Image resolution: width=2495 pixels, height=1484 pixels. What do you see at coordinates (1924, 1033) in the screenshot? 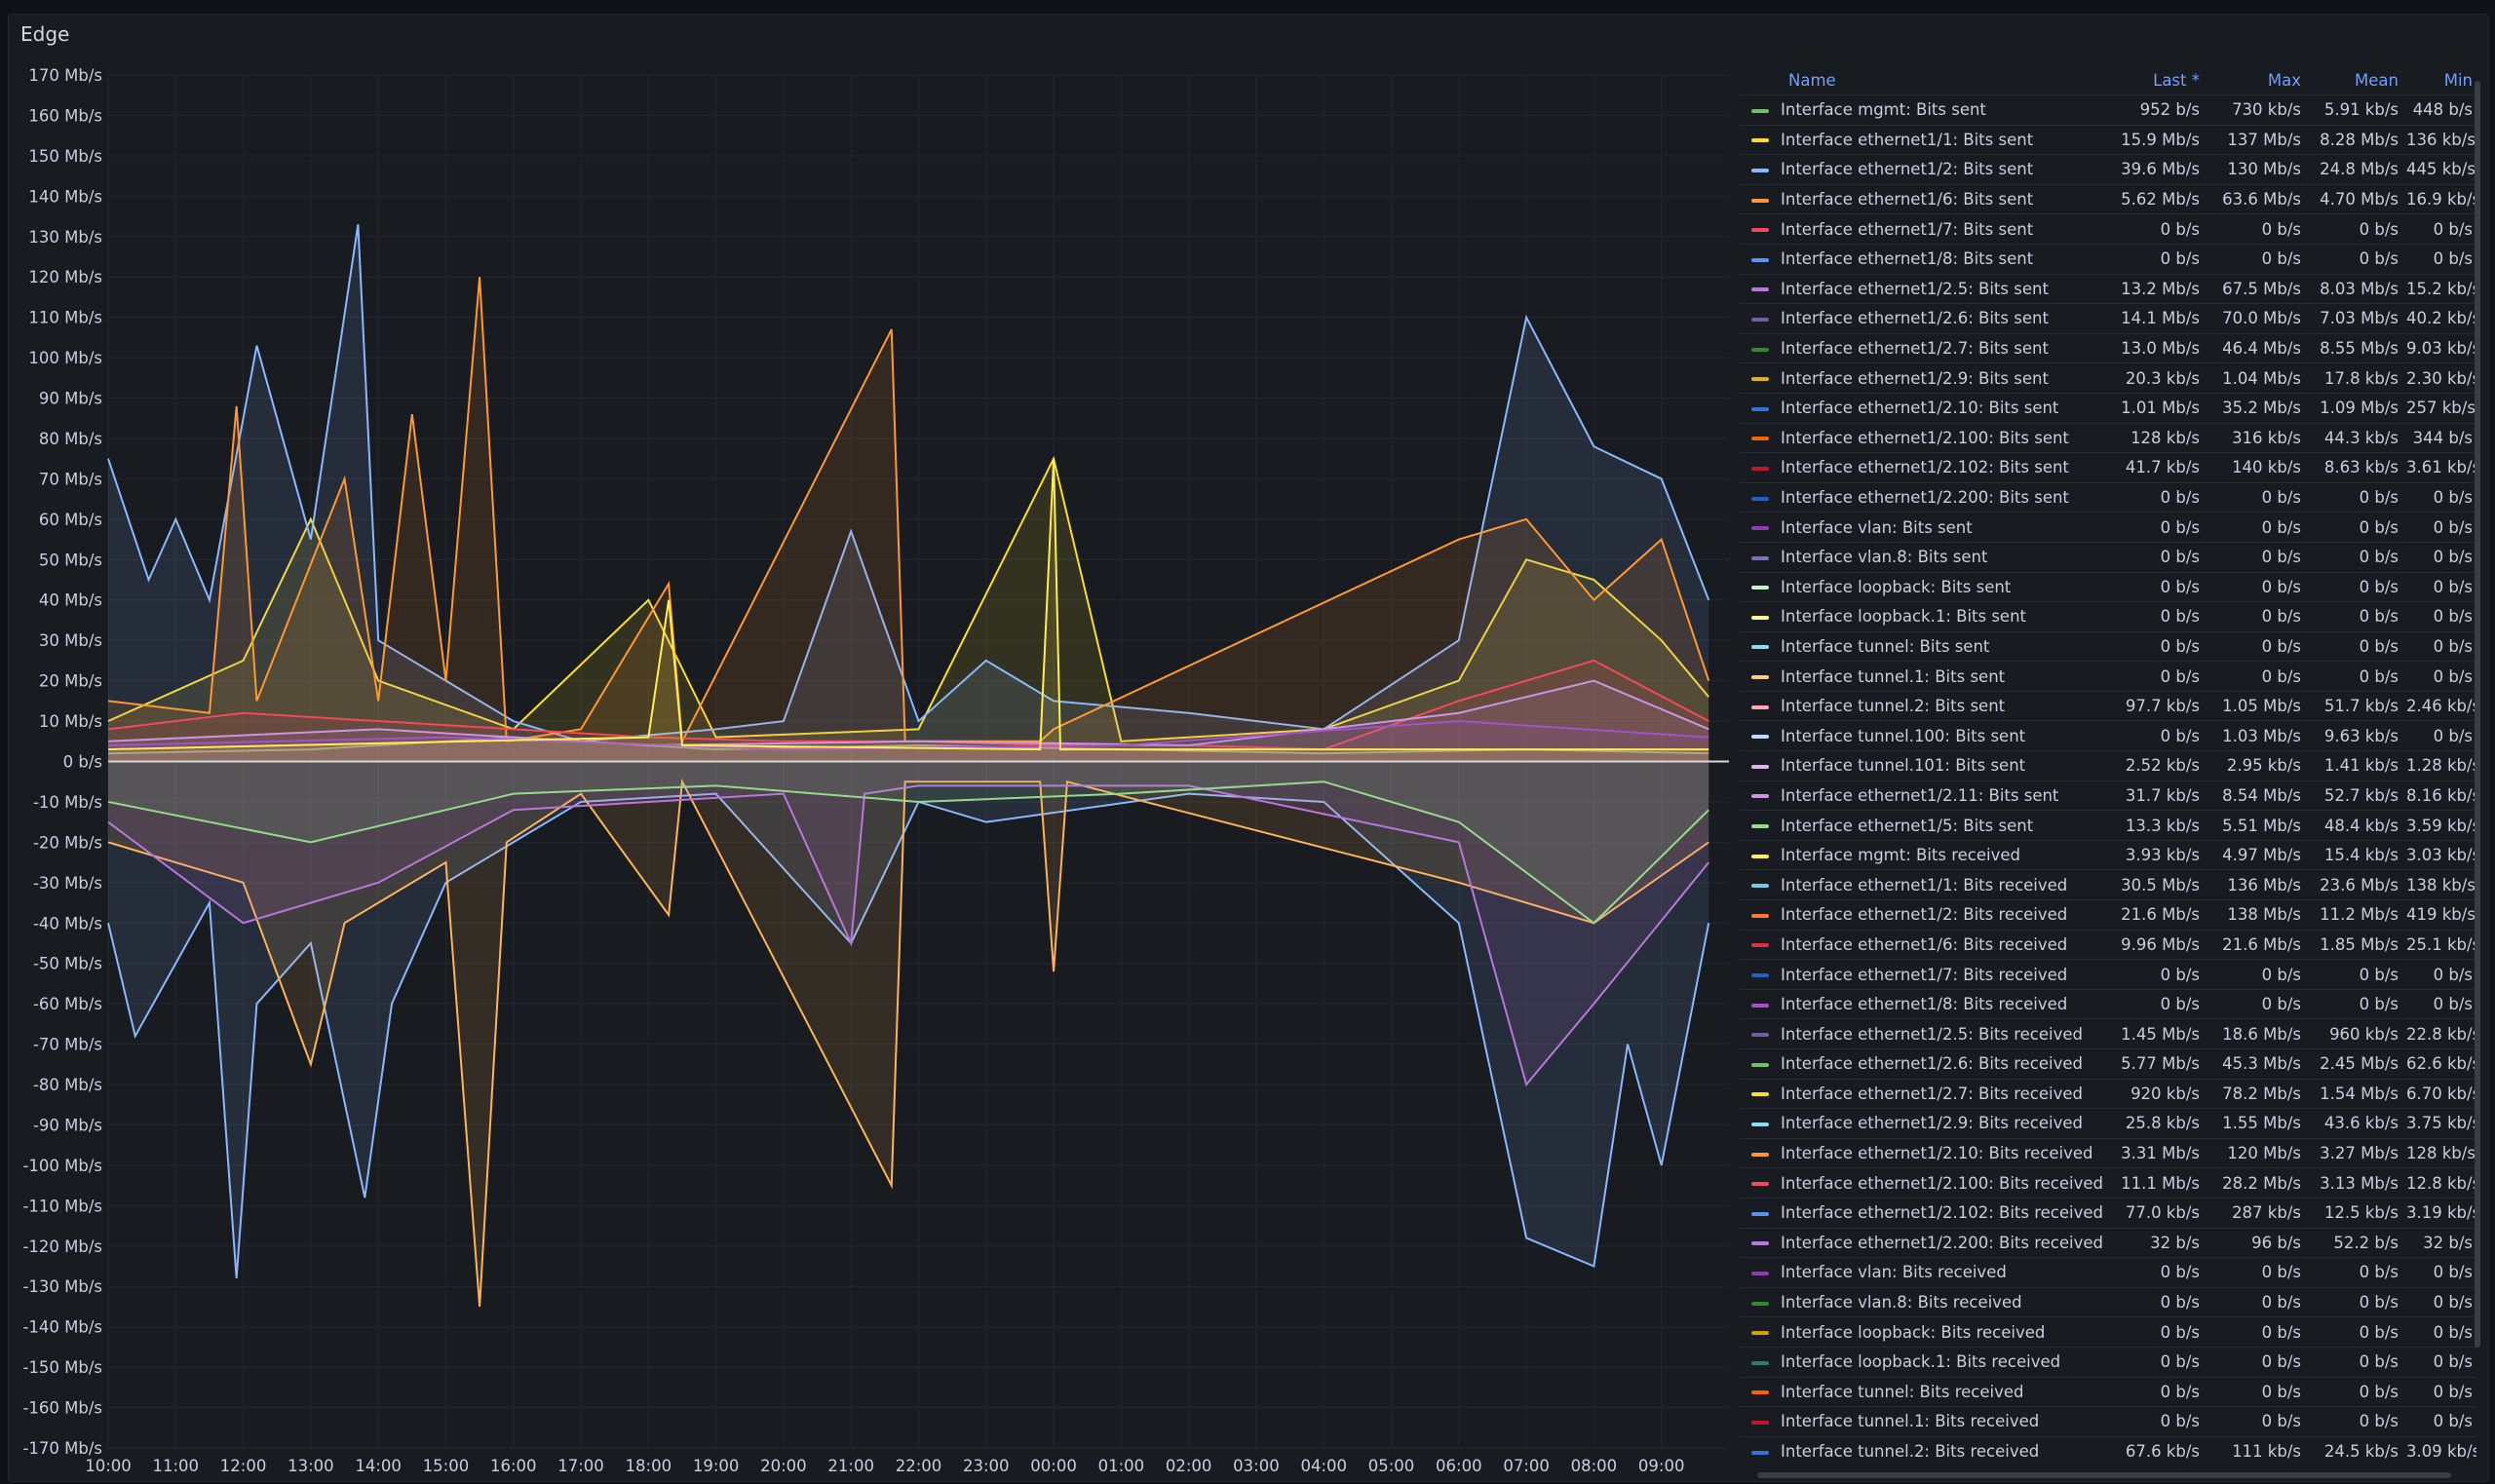
I see `legend-series-name: Interface ethernet1/2.5: Bits received` at bounding box center [1924, 1033].